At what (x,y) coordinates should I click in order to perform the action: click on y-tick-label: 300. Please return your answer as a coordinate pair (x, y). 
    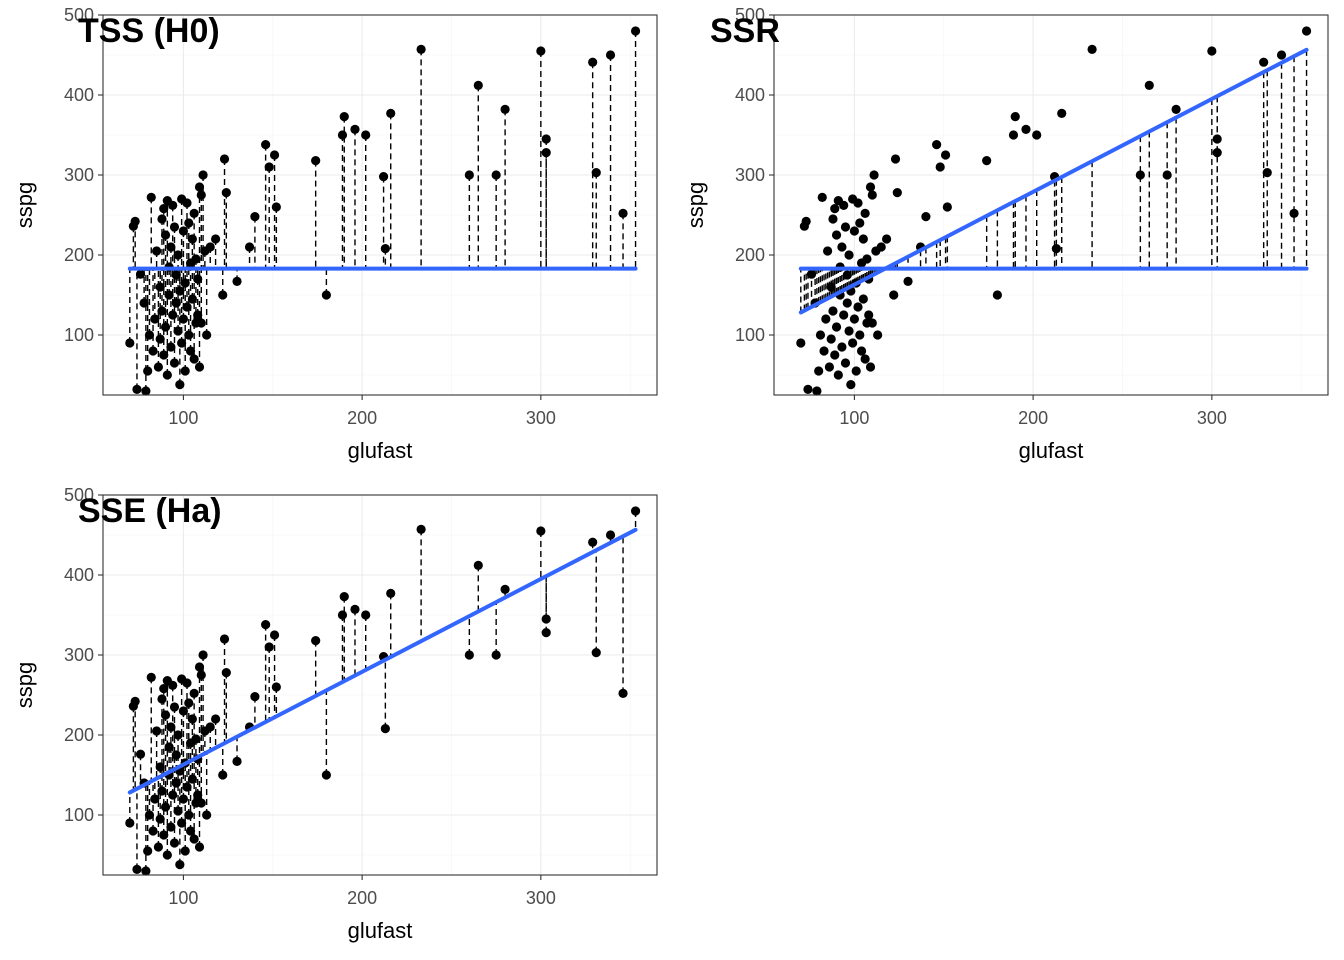
    Looking at the image, I should click on (79, 175).